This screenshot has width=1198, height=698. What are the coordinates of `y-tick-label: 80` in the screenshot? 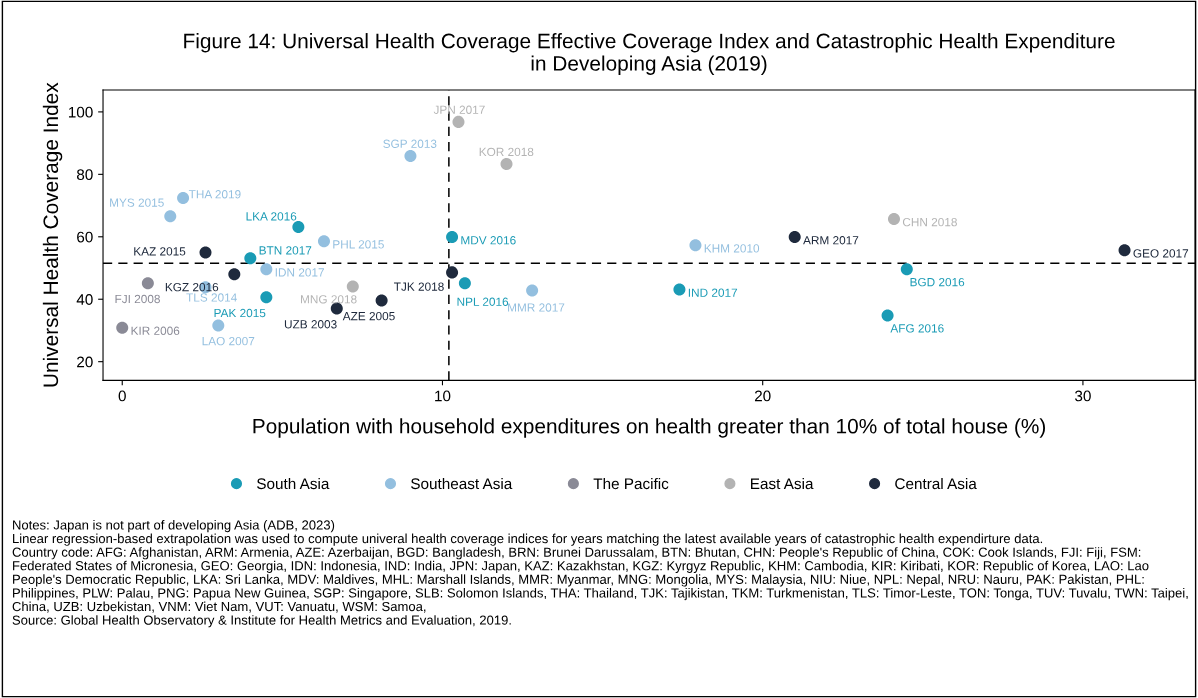 It's located at (84, 175).